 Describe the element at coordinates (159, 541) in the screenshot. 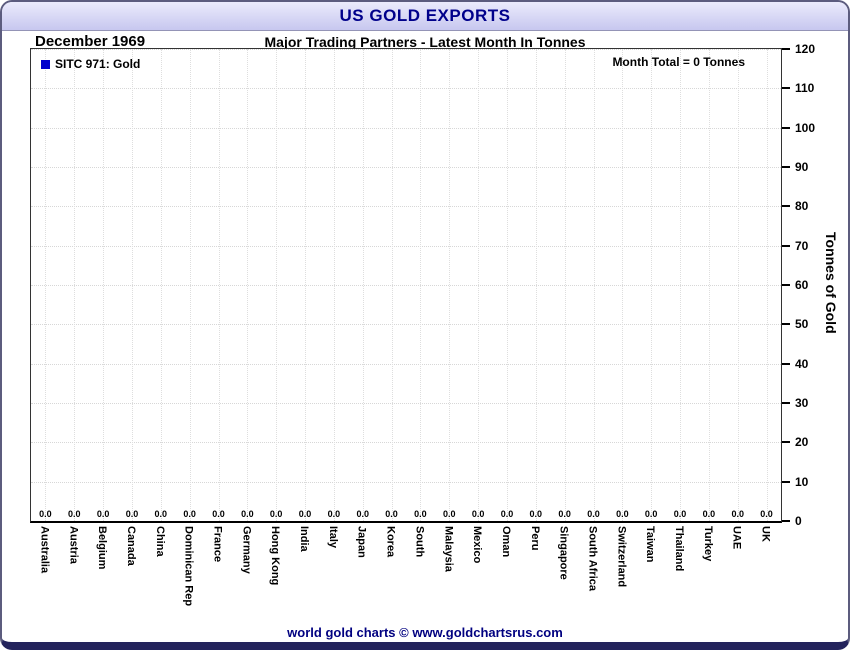

I see `x-tick-label: China` at that location.